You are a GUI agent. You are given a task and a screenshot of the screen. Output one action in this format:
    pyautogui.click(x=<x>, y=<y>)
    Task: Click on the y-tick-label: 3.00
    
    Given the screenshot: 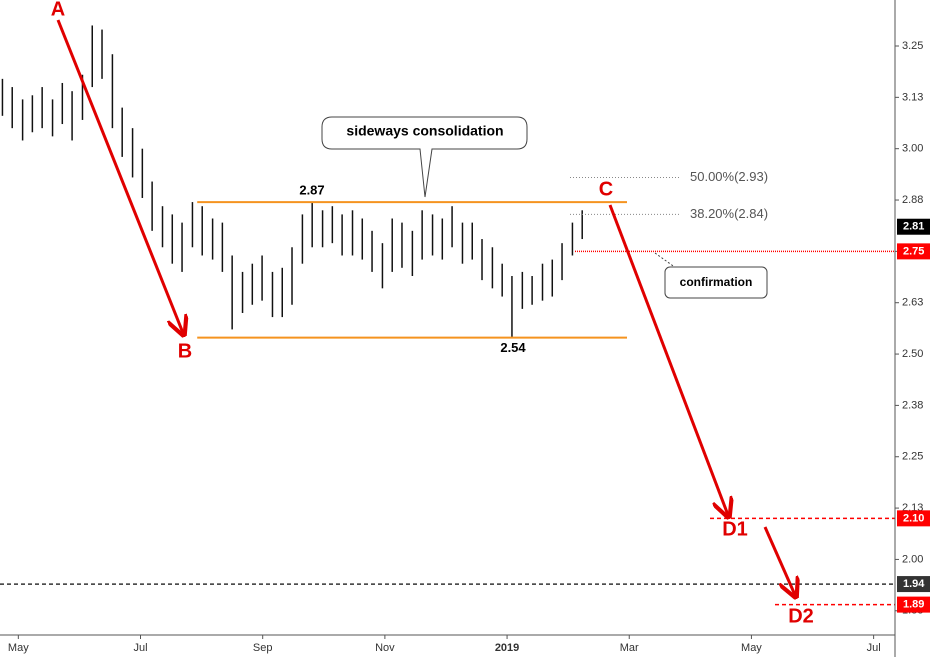 What is the action you would take?
    pyautogui.click(x=912, y=149)
    